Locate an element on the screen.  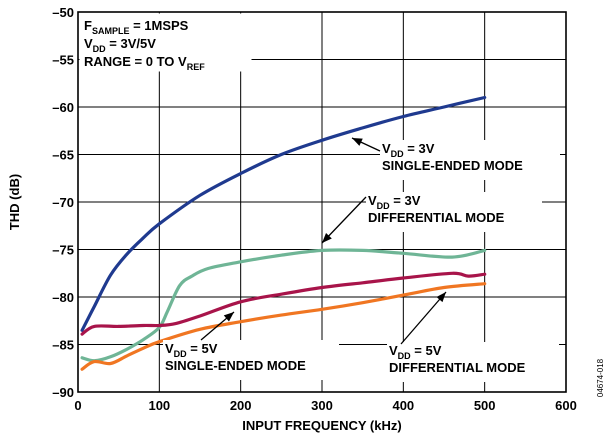
y-tick-label: –75 is located at coordinates (63, 250).